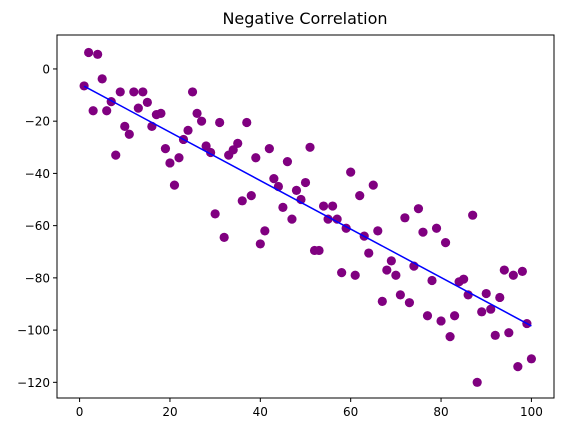 The height and width of the screenshot is (435, 563). I want to click on y-tick-label: −100, so click(33, 331).